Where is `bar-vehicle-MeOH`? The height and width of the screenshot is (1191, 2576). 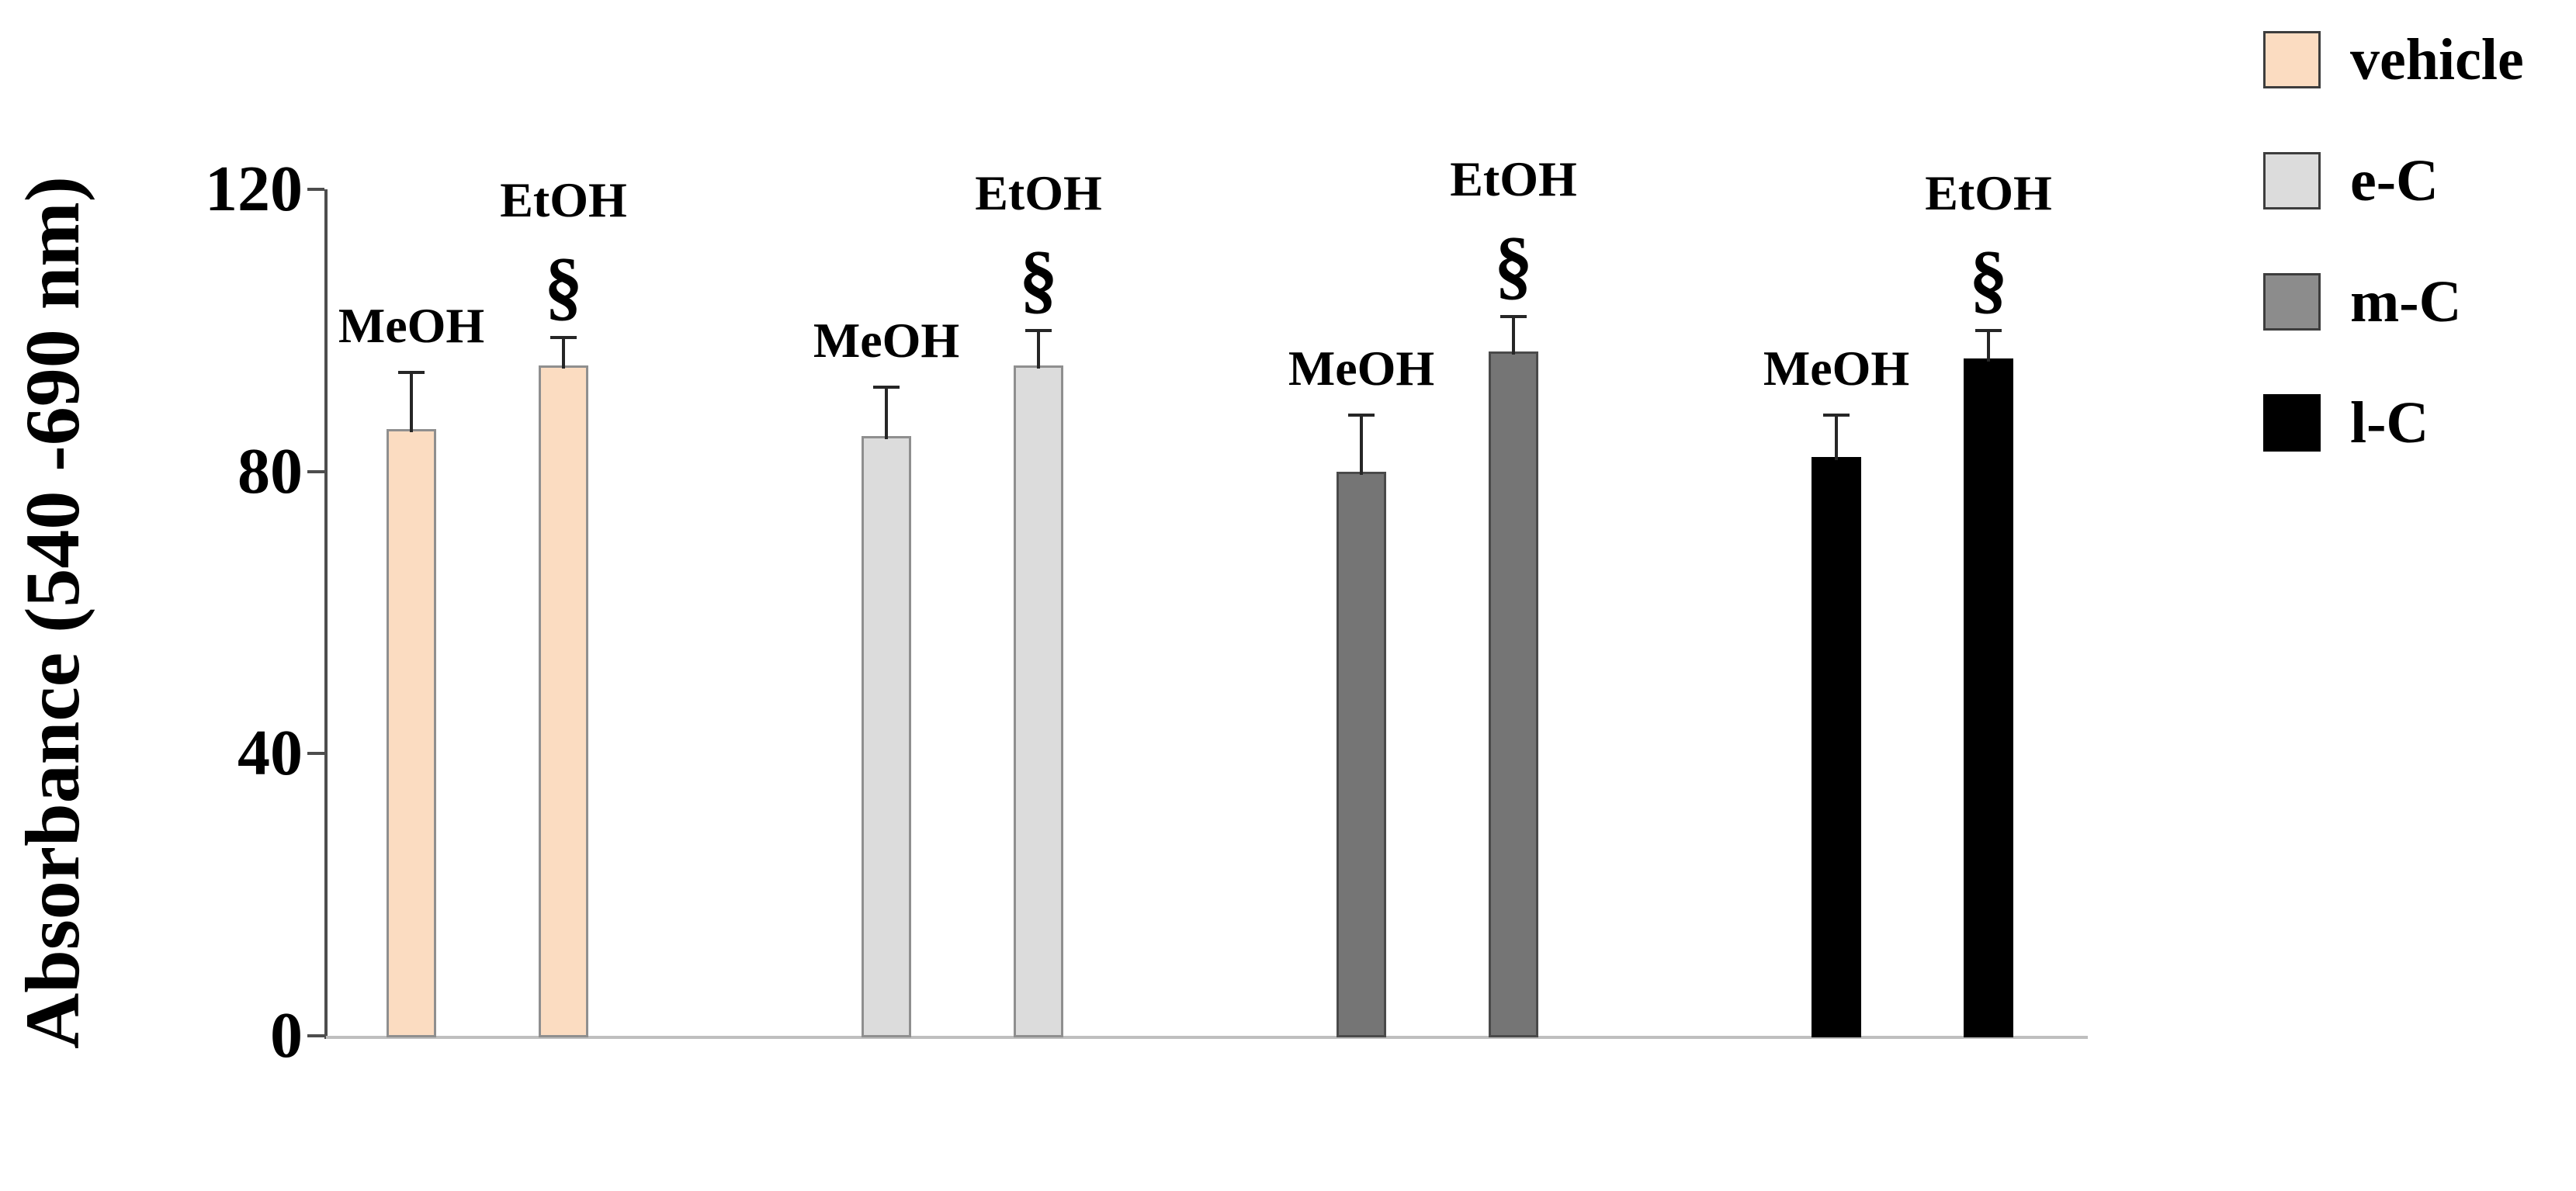 bar-vehicle-MeOH is located at coordinates (411, 733).